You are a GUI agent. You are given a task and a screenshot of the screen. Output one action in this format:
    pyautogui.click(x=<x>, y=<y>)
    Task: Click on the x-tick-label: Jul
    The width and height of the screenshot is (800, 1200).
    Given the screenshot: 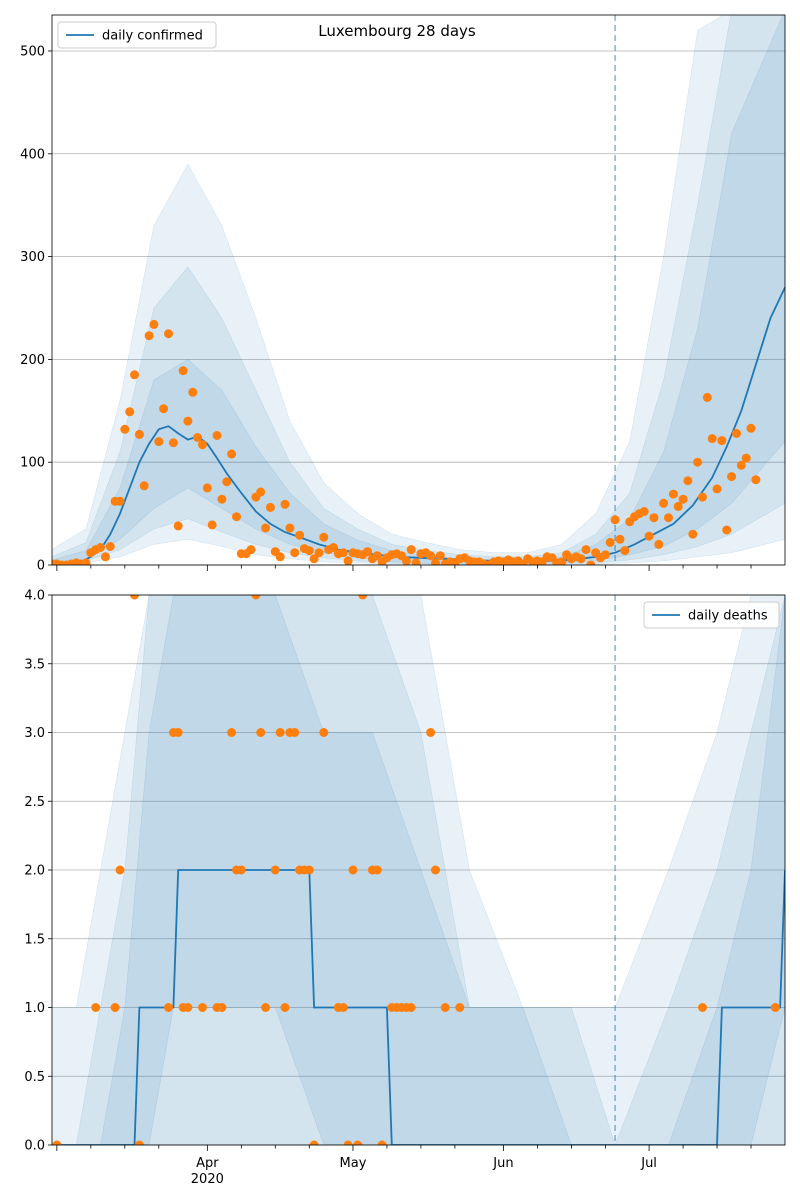 What is the action you would take?
    pyautogui.click(x=648, y=1163)
    